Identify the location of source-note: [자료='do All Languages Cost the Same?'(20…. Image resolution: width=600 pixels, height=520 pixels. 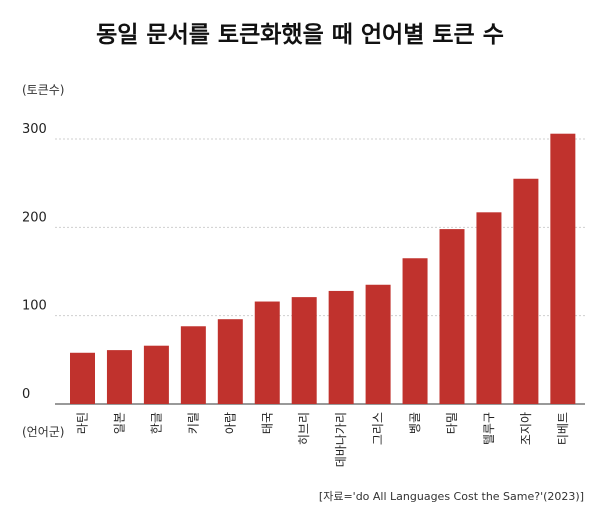
(451, 496).